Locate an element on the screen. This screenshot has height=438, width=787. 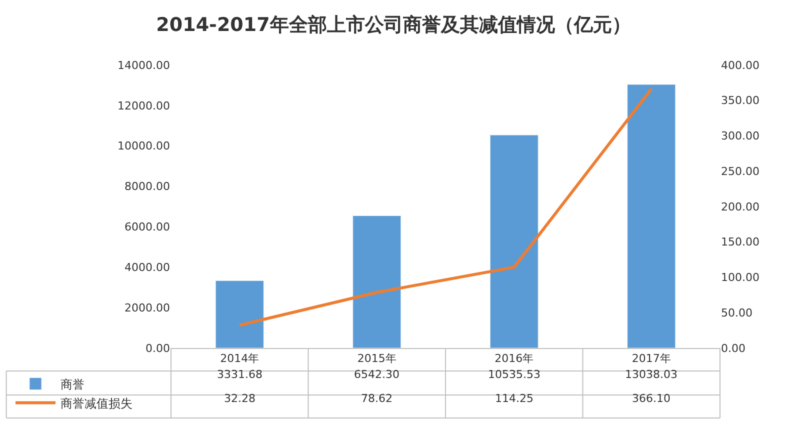
y-tick-label: 2000.00 is located at coordinates (147, 307).